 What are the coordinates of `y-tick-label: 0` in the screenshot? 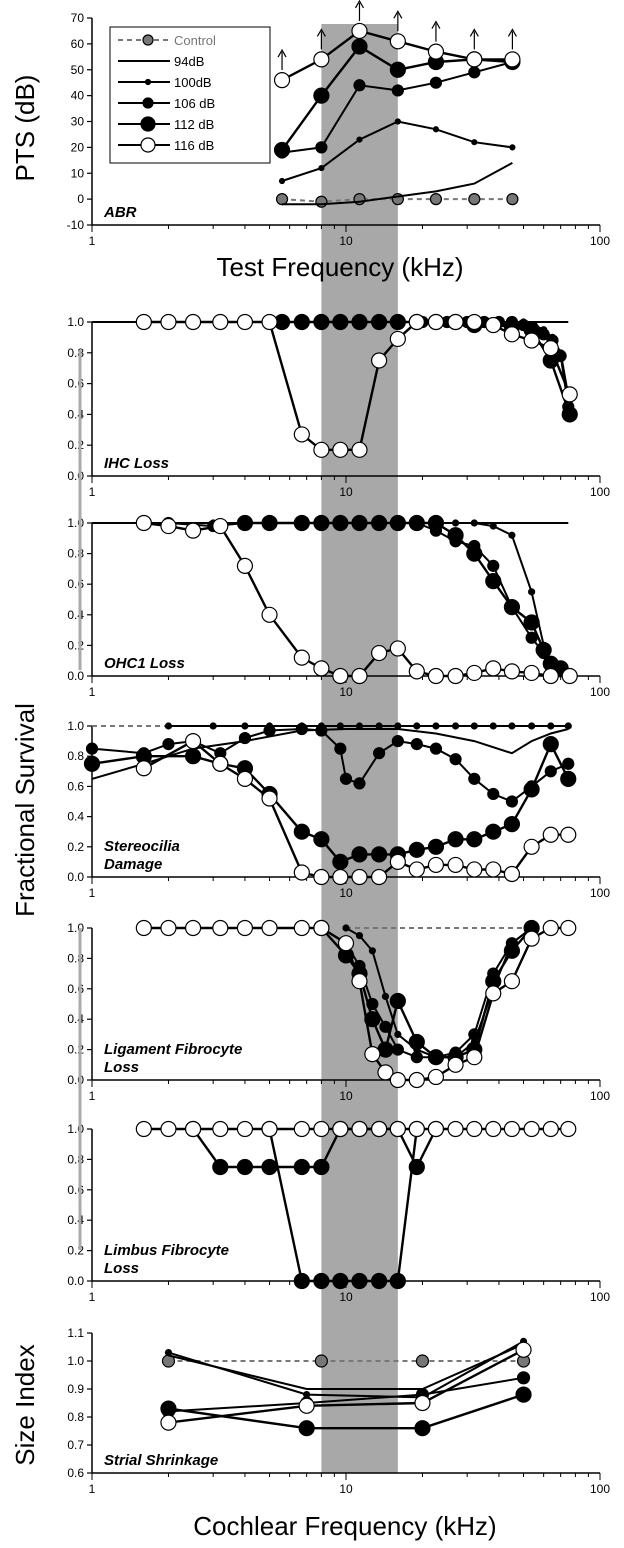 It's located at (80, 199).